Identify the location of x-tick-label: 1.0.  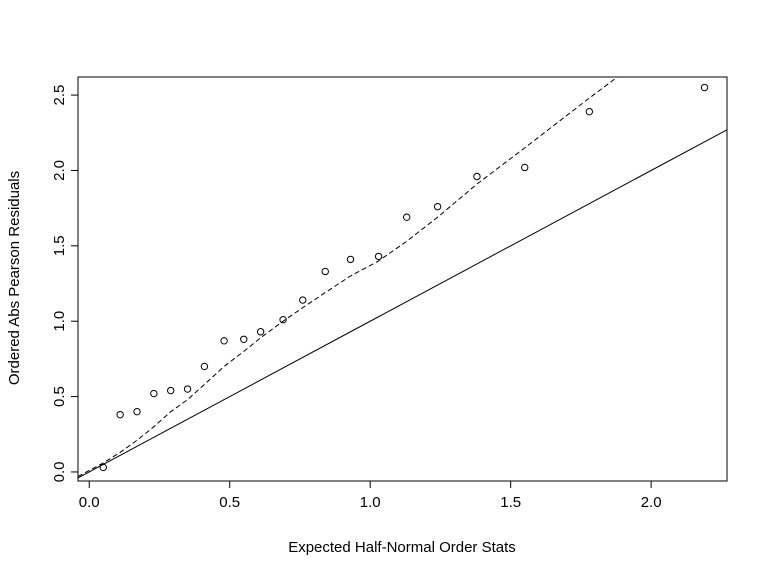
(370, 502).